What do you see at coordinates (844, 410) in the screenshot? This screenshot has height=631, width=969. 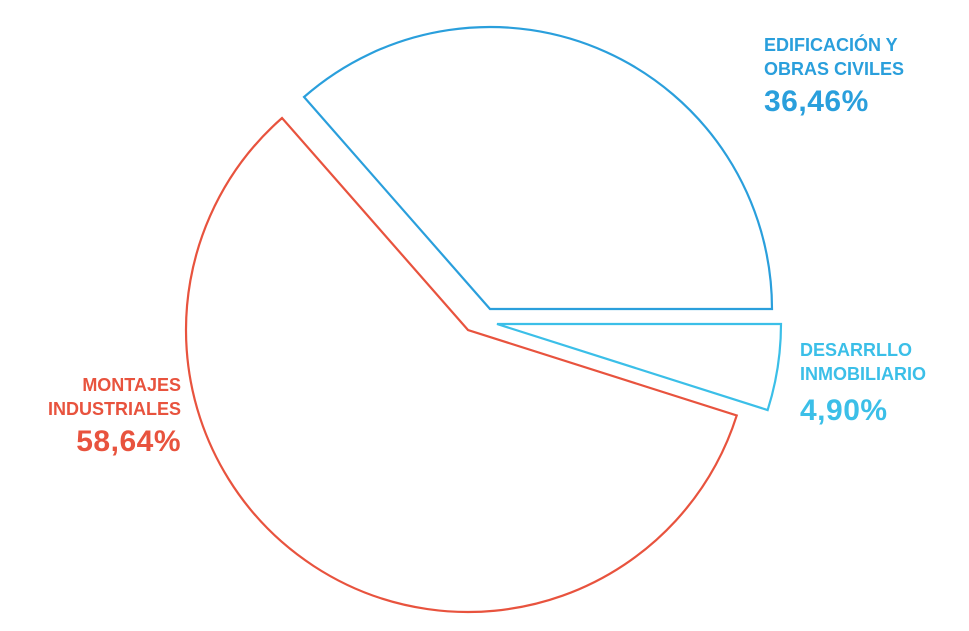 I see `label-desarrollo-value: 4,90%` at bounding box center [844, 410].